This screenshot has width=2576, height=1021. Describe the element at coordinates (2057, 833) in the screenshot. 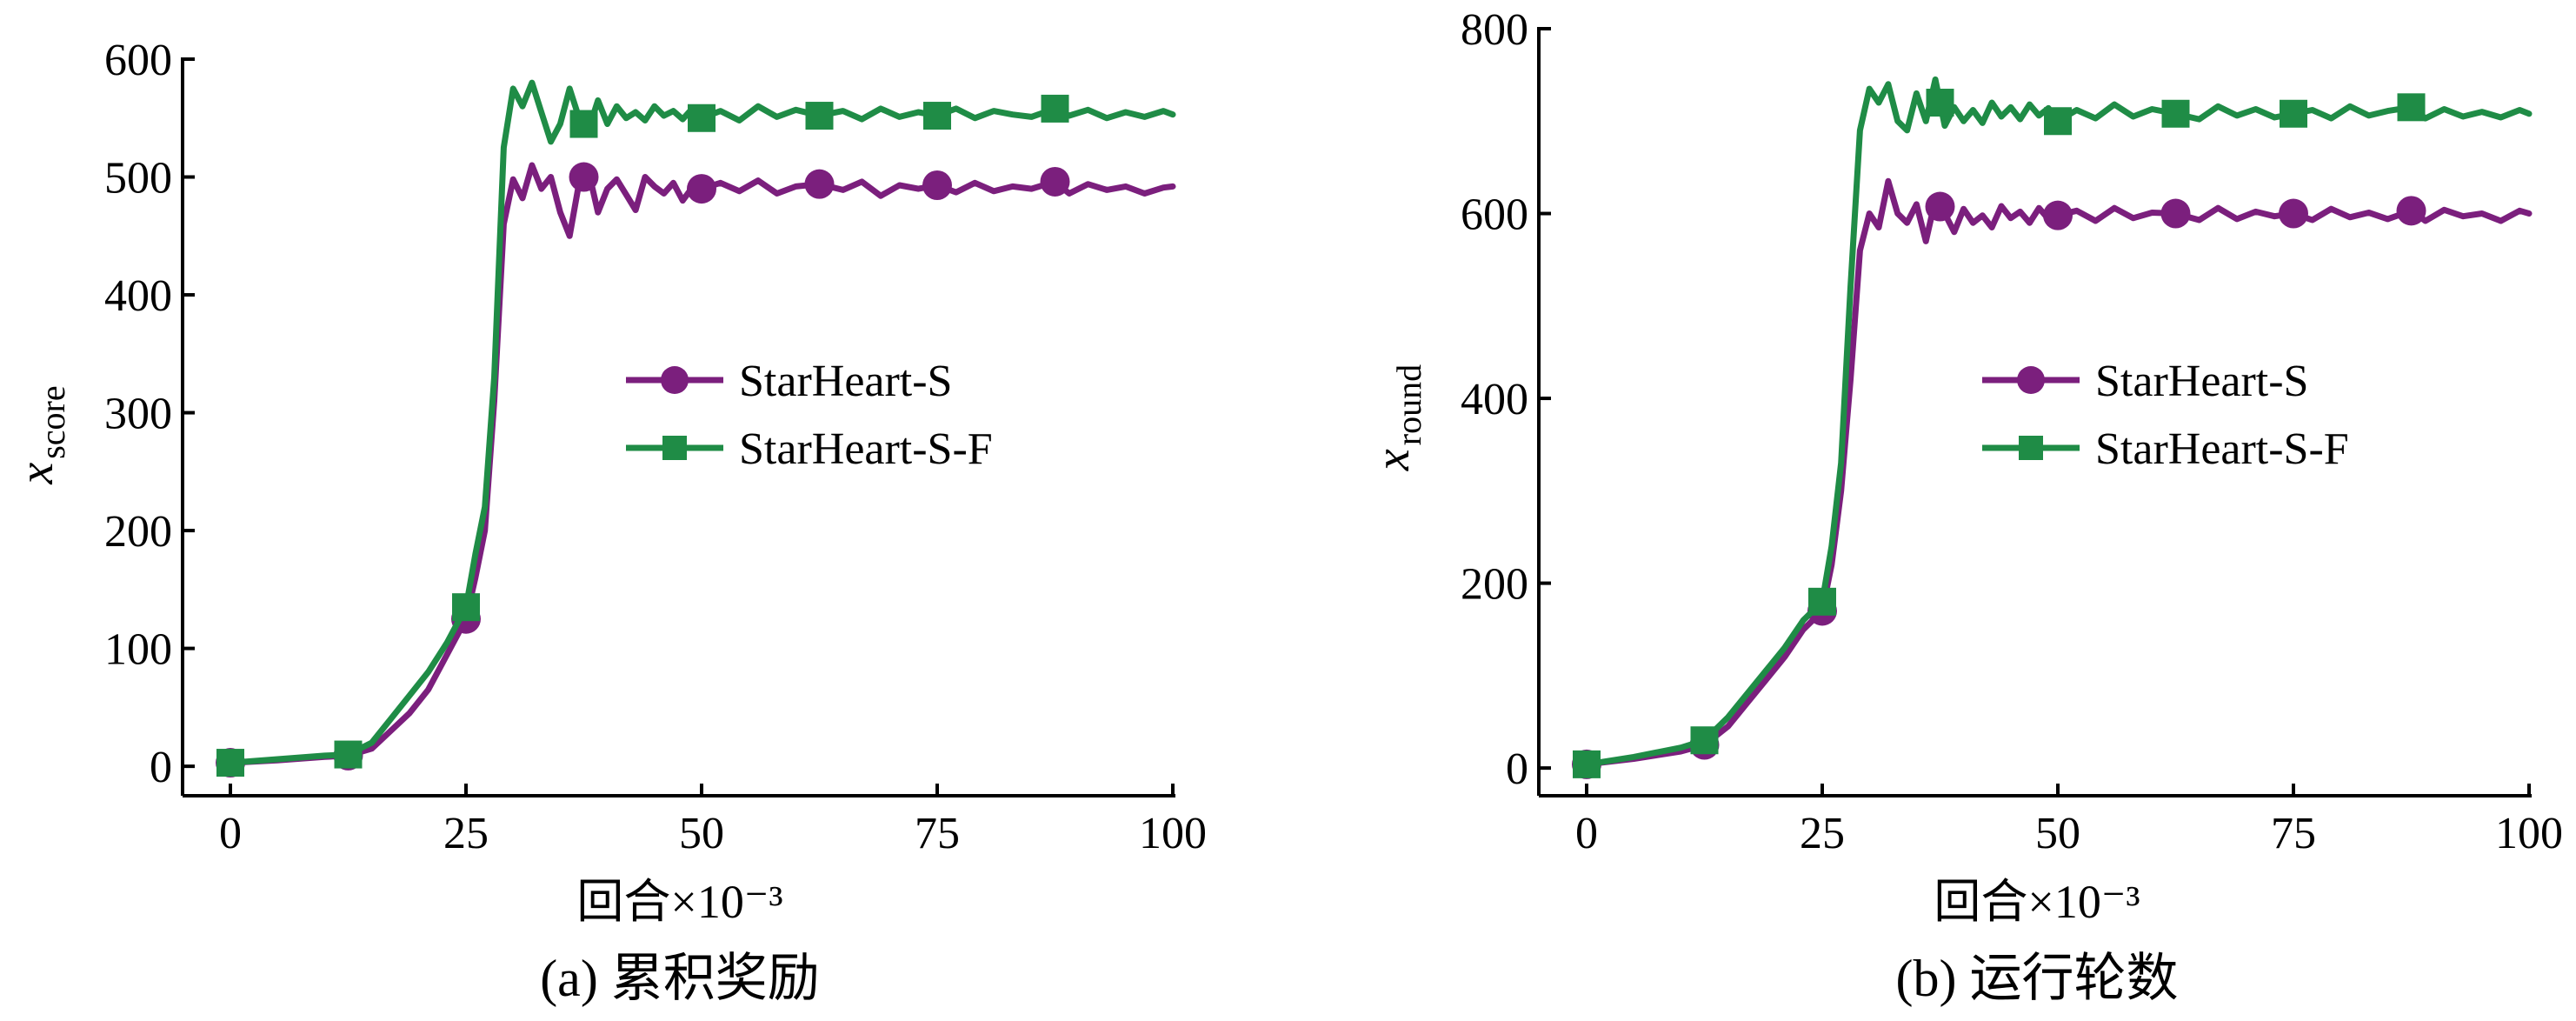

I see `panel-b-x-tick-label: 50` at that location.